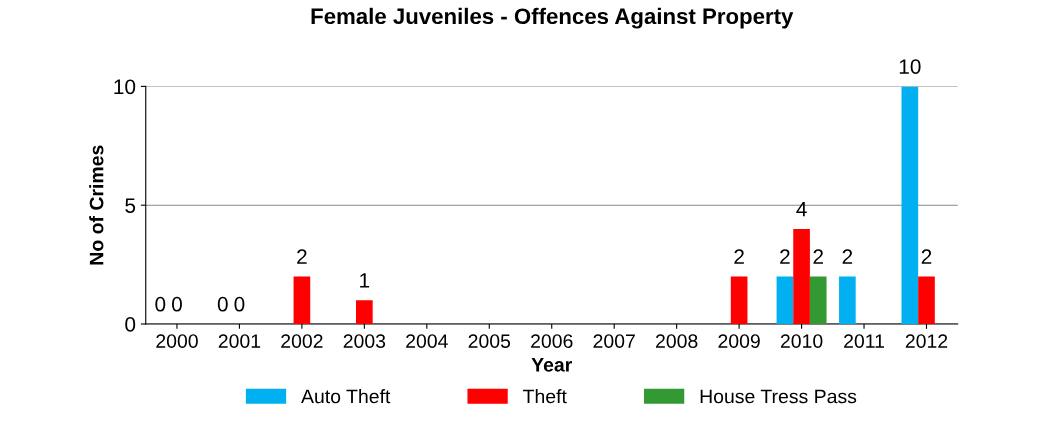  Describe the element at coordinates (96, 205) in the screenshot. I see `y-axis-title: No of Crimes` at that location.